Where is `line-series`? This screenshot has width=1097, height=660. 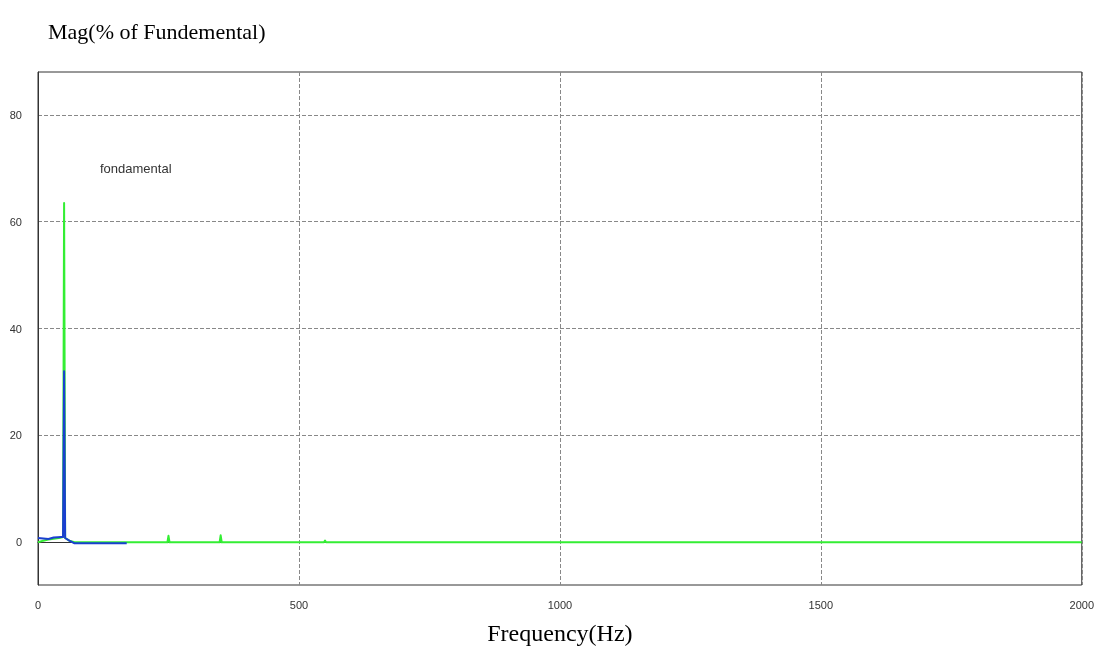
line-series is located at coordinates (82, 457).